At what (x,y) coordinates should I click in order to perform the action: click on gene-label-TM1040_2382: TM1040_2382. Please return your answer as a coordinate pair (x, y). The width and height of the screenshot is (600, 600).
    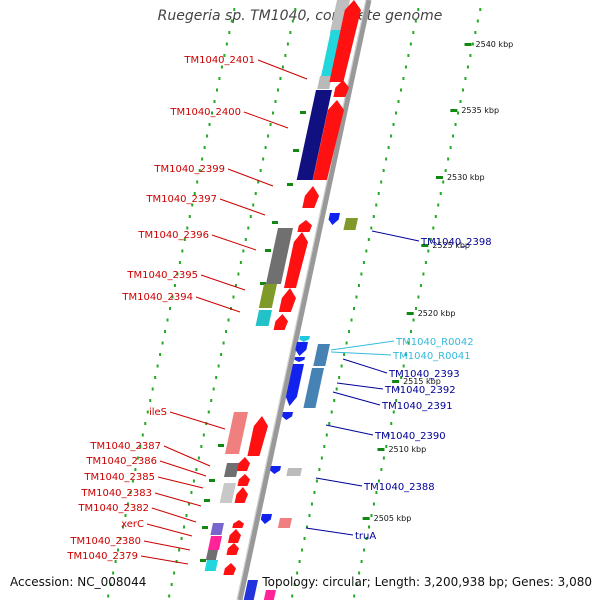
    Looking at the image, I should click on (113, 508).